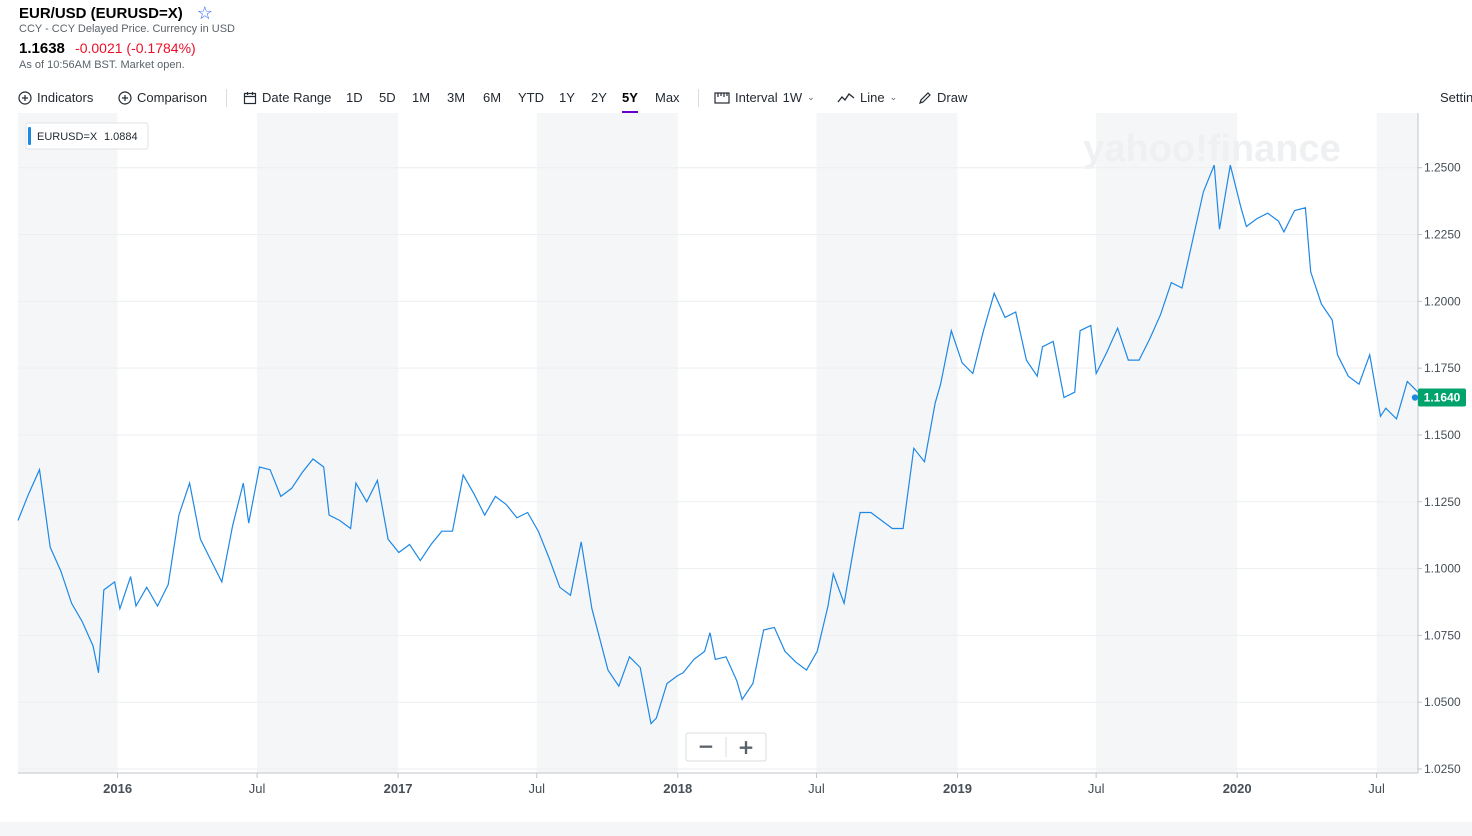 The image size is (1472, 836). What do you see at coordinates (121, 137) in the screenshot?
I see `legend-value: 1.0884` at bounding box center [121, 137].